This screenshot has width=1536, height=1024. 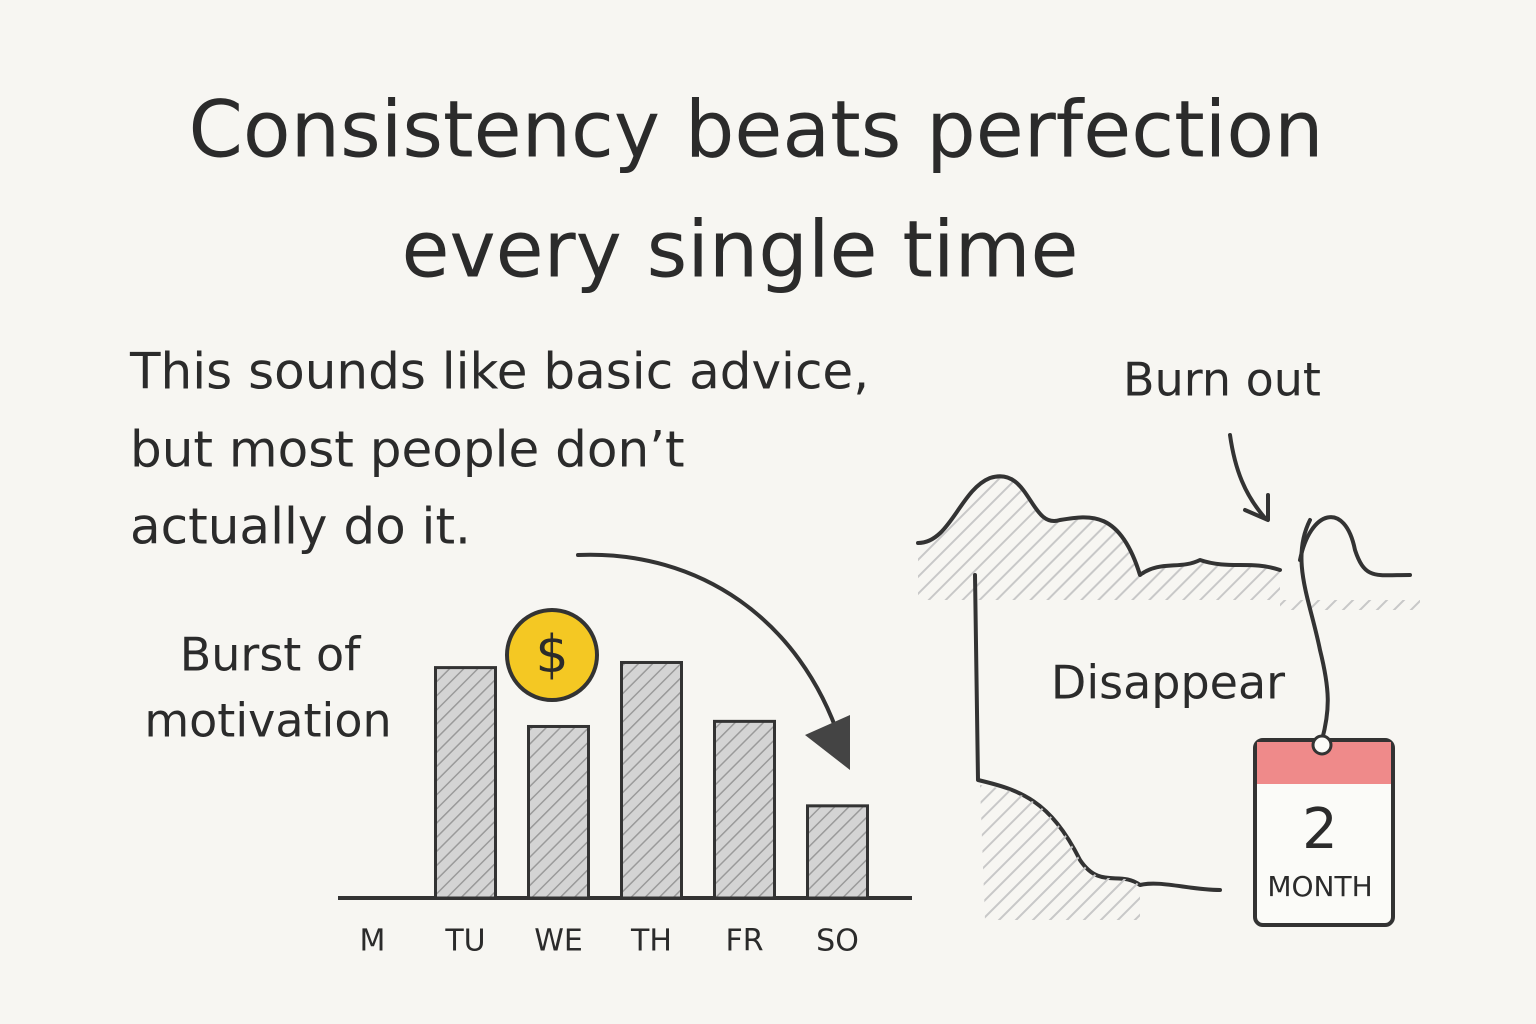 I want to click on body-text: This sounds like basic advice,, so click(x=499, y=372).